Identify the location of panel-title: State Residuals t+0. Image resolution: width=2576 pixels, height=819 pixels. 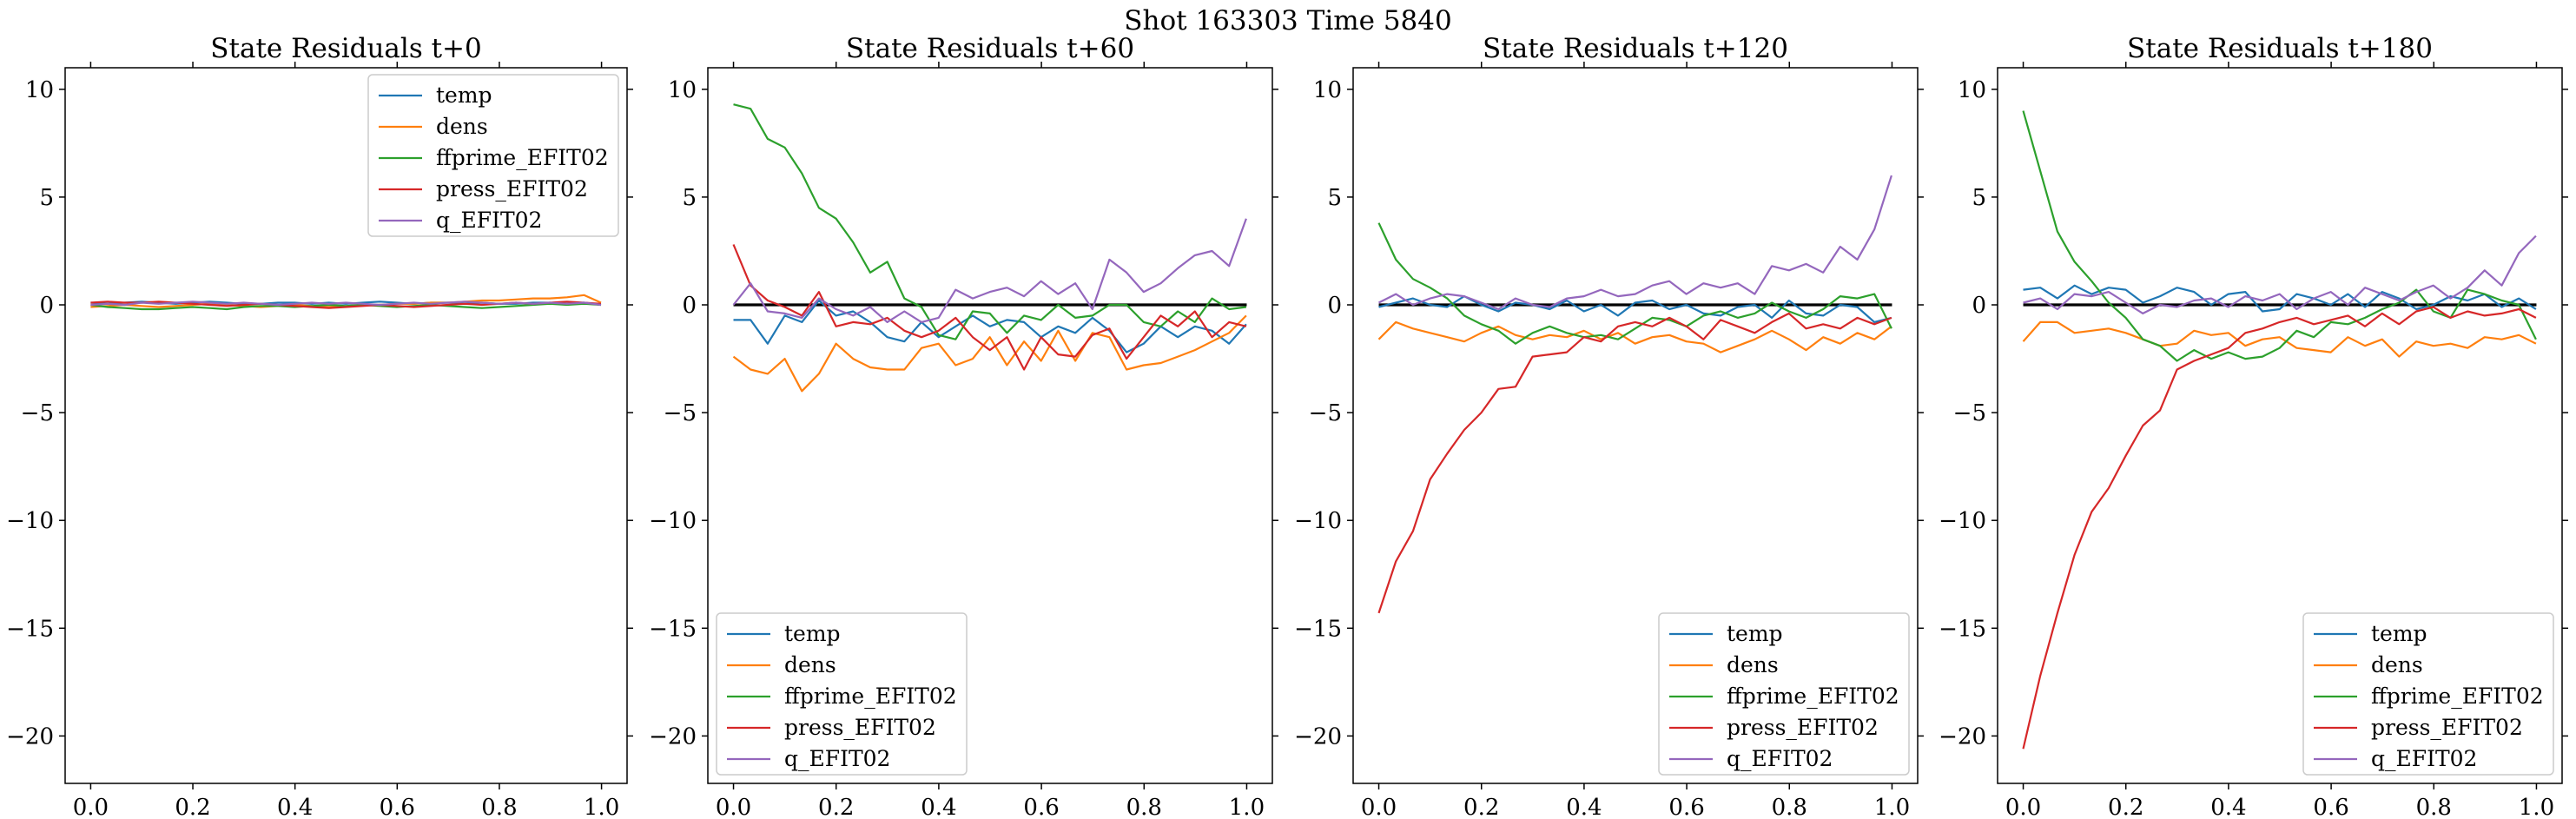
(346, 48).